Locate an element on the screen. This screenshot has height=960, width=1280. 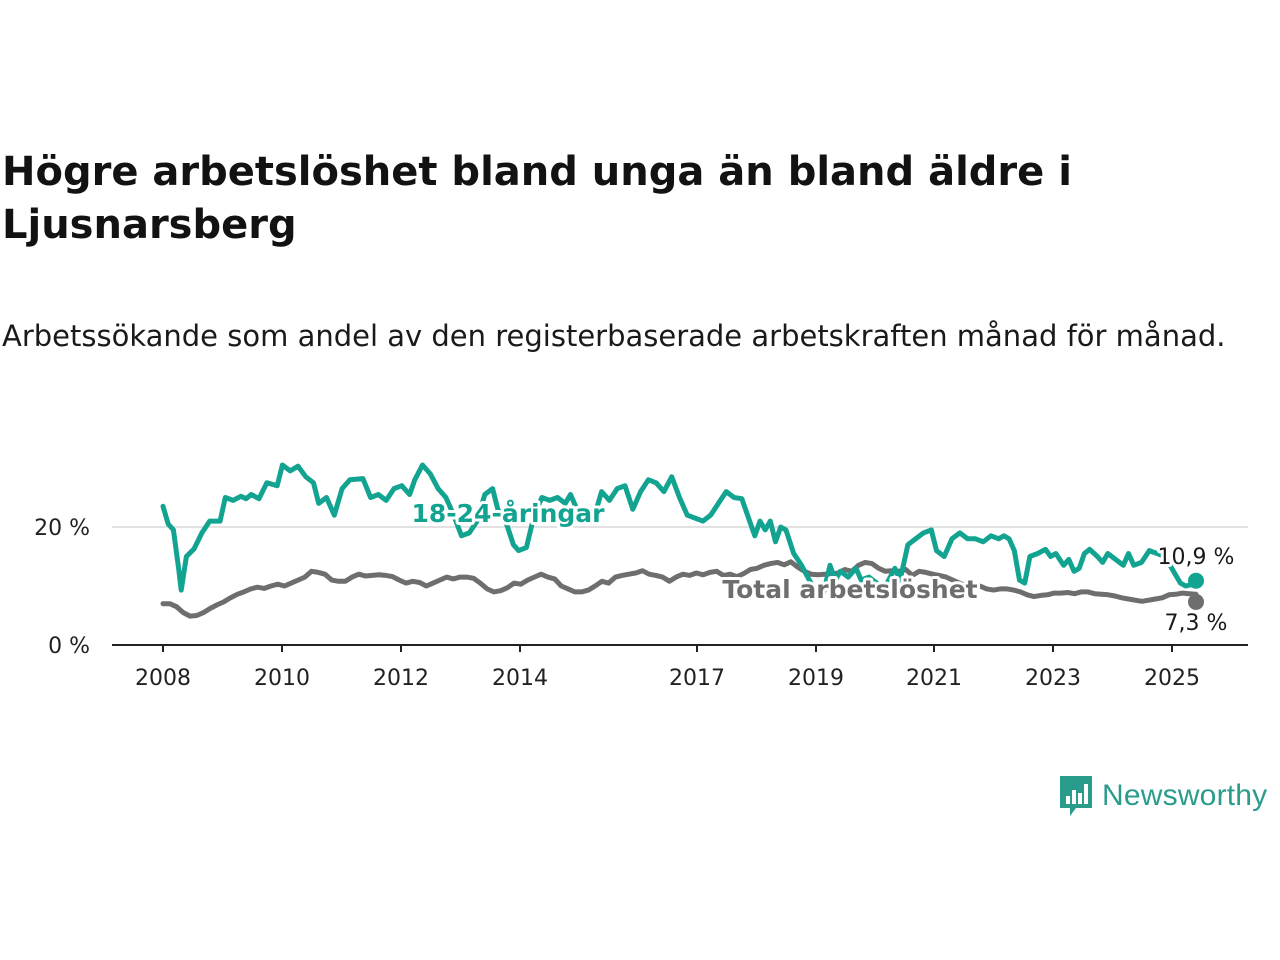
end-dot-youth is located at coordinates (1196, 580).